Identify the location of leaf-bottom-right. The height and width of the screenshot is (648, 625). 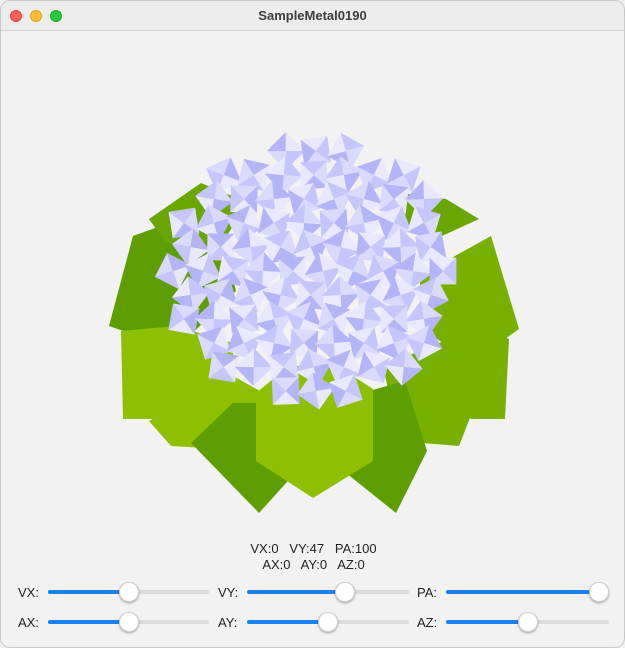
(379, 447).